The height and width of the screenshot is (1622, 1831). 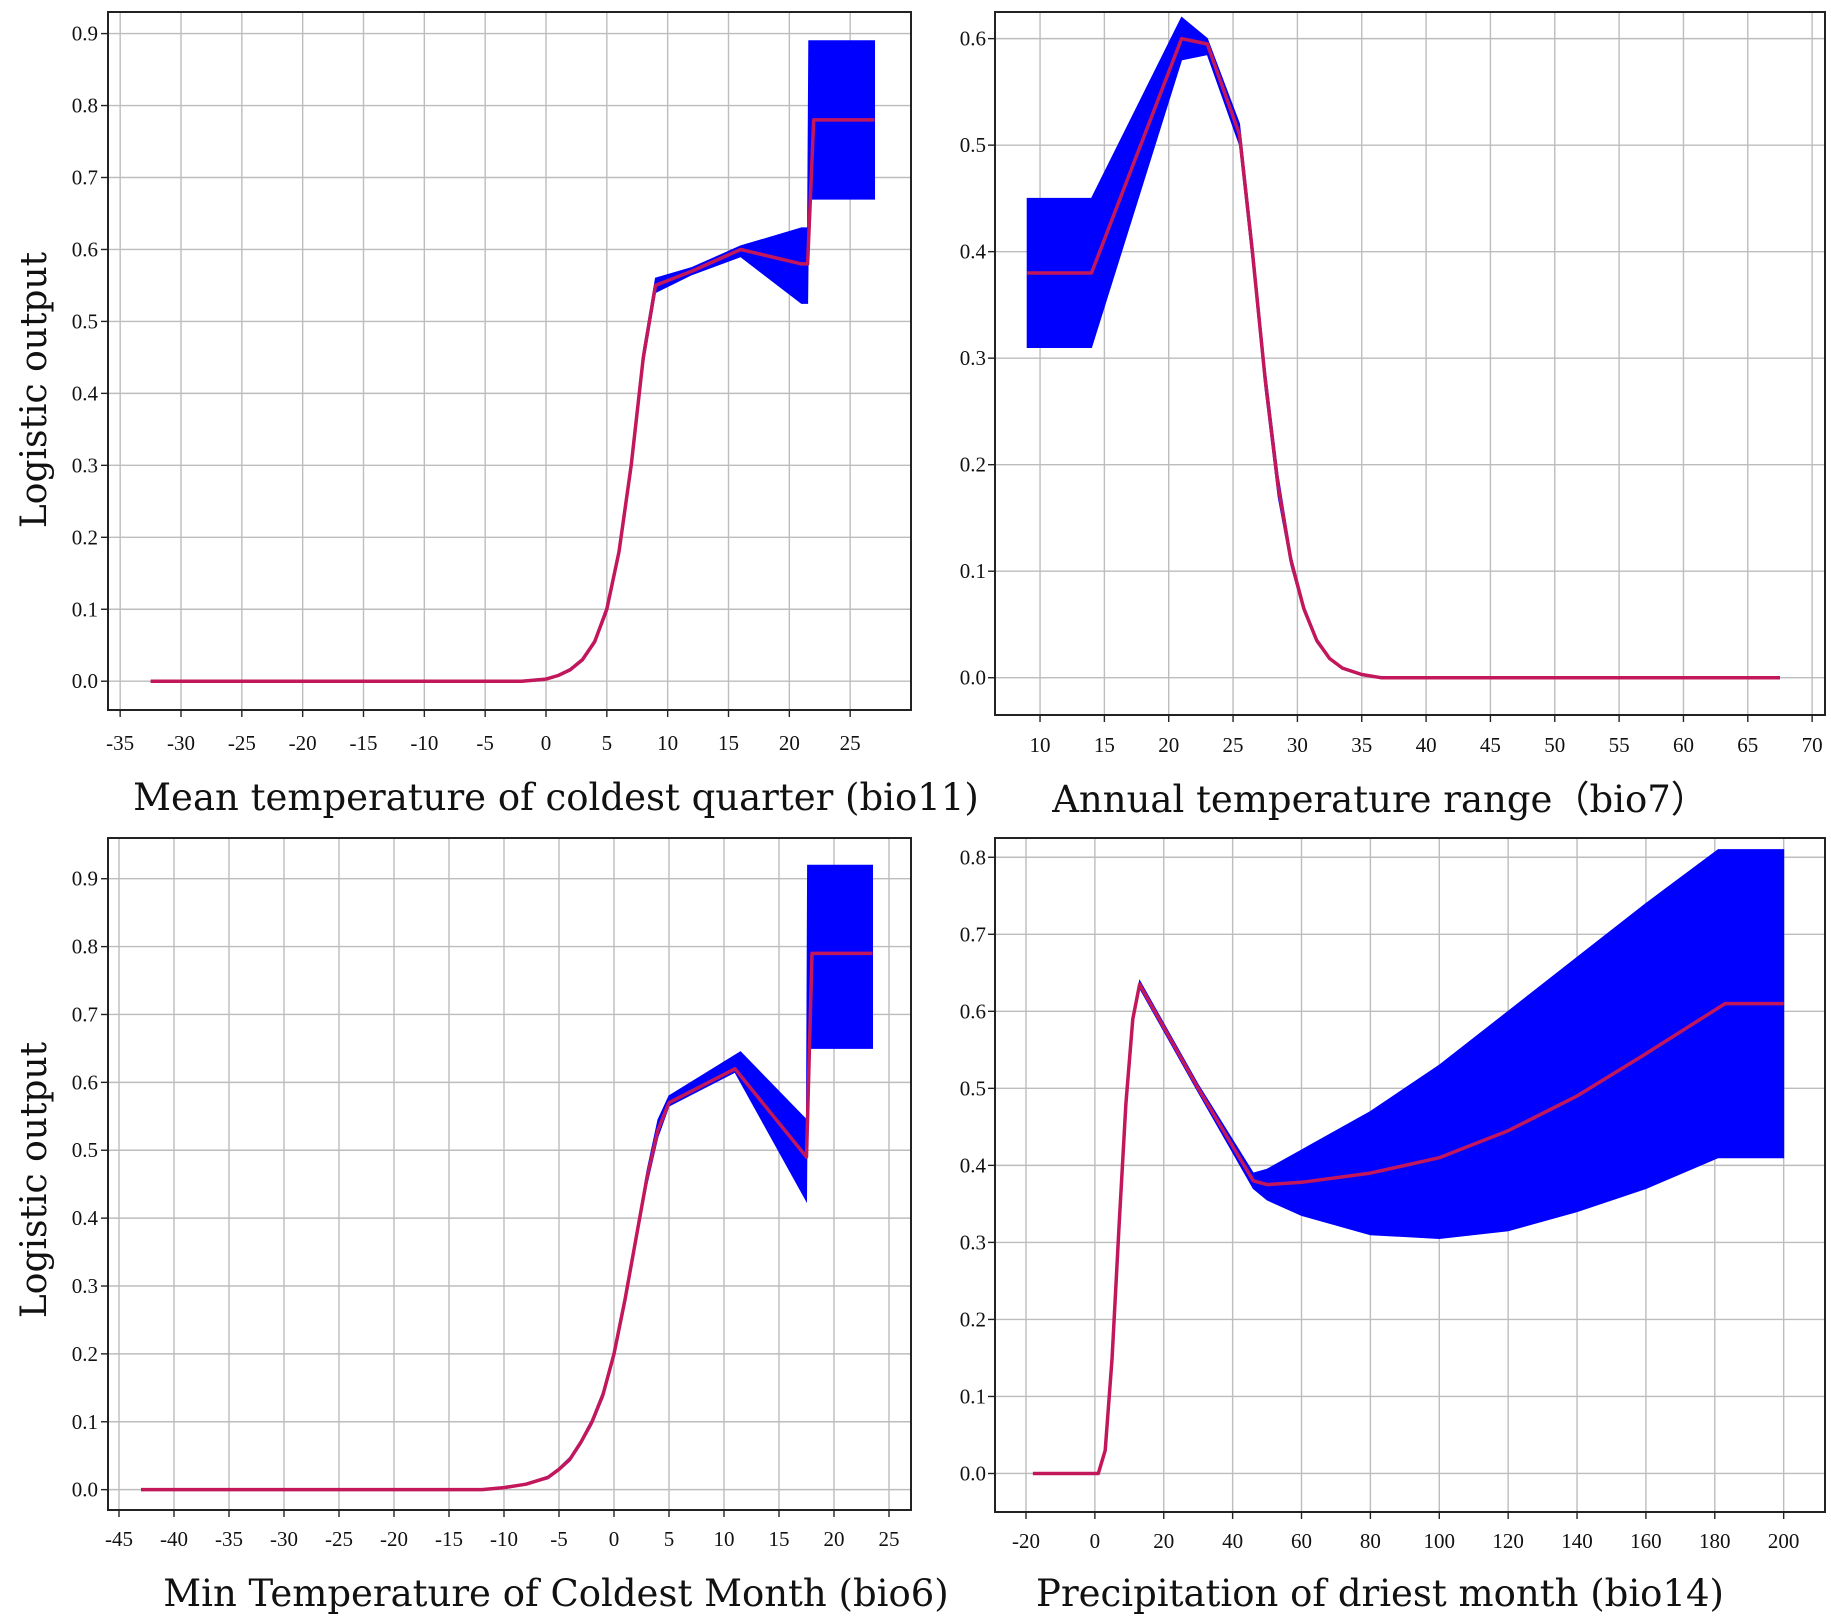 What do you see at coordinates (85, 879) in the screenshot?
I see `y-tick-label: 0.9` at bounding box center [85, 879].